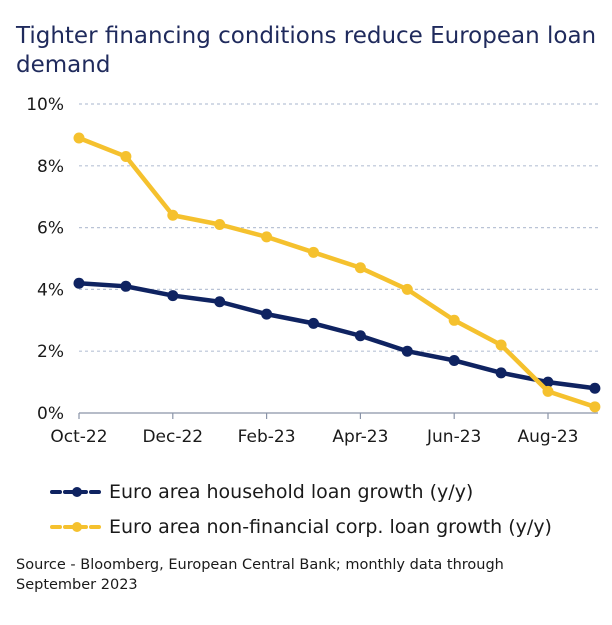 The width and height of the screenshot is (612, 625). What do you see at coordinates (50, 229) in the screenshot?
I see `y-tick-label: 6%` at bounding box center [50, 229].